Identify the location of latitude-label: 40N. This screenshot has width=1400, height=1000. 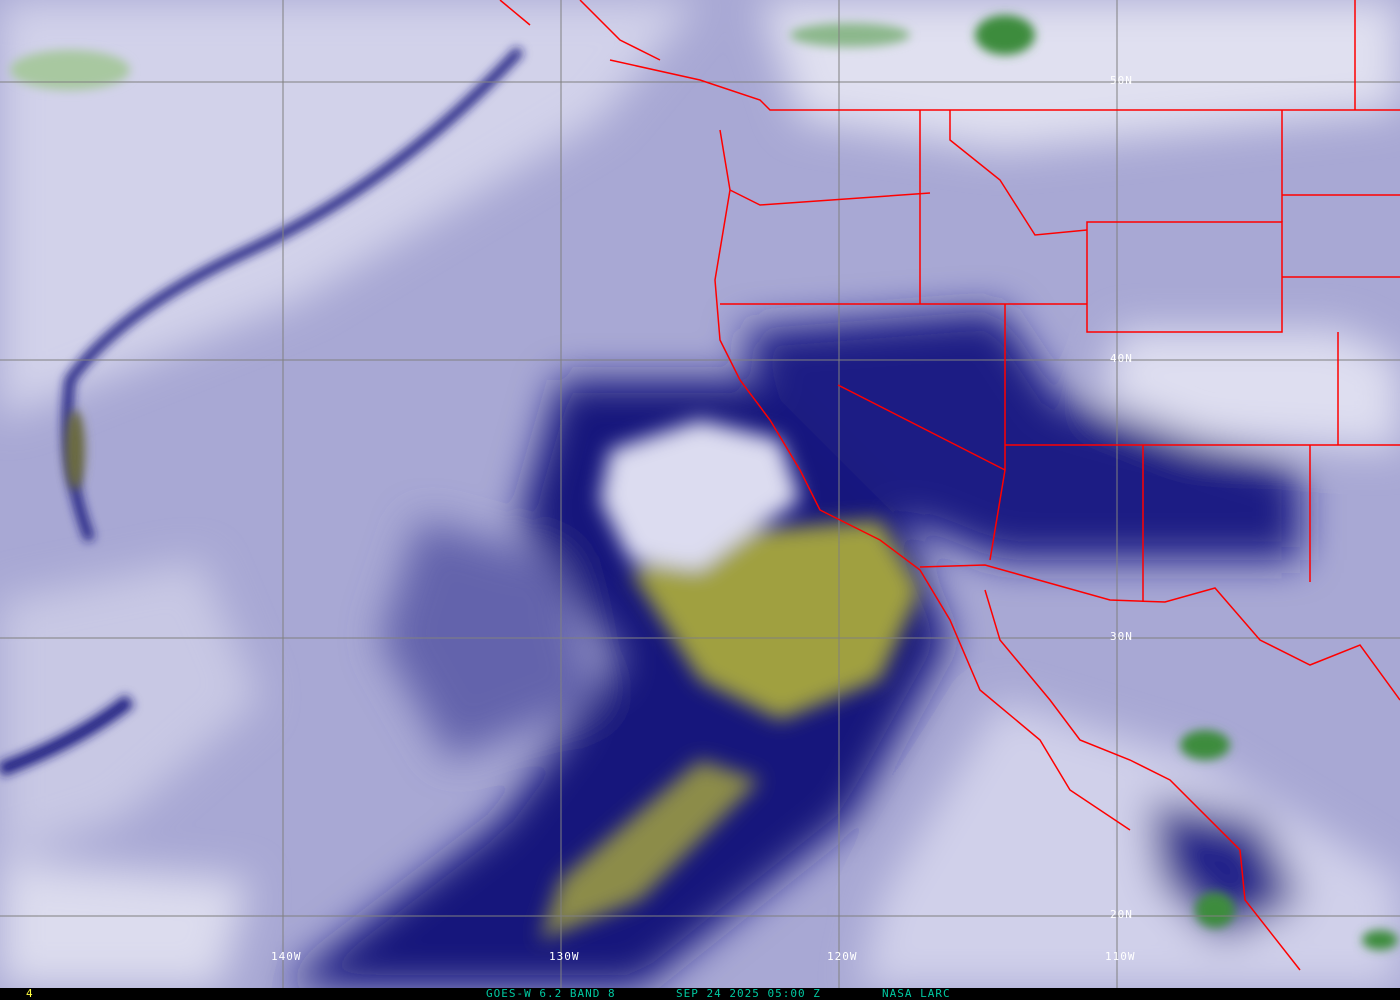
(1121, 358).